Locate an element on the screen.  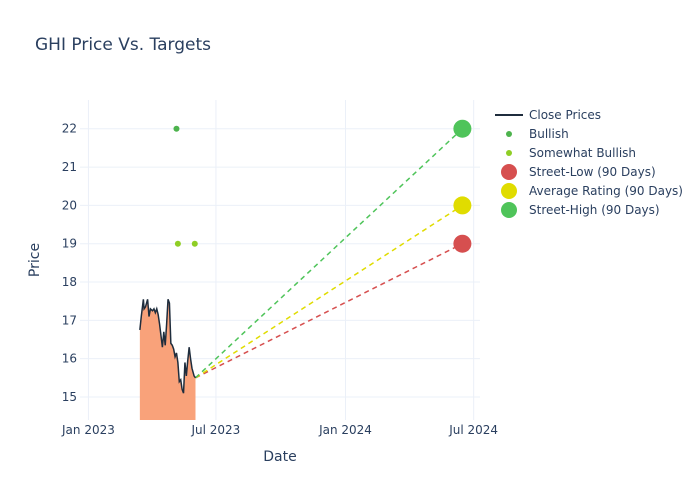
legend-label: Average Rating (90 Days) is located at coordinates (606, 191).